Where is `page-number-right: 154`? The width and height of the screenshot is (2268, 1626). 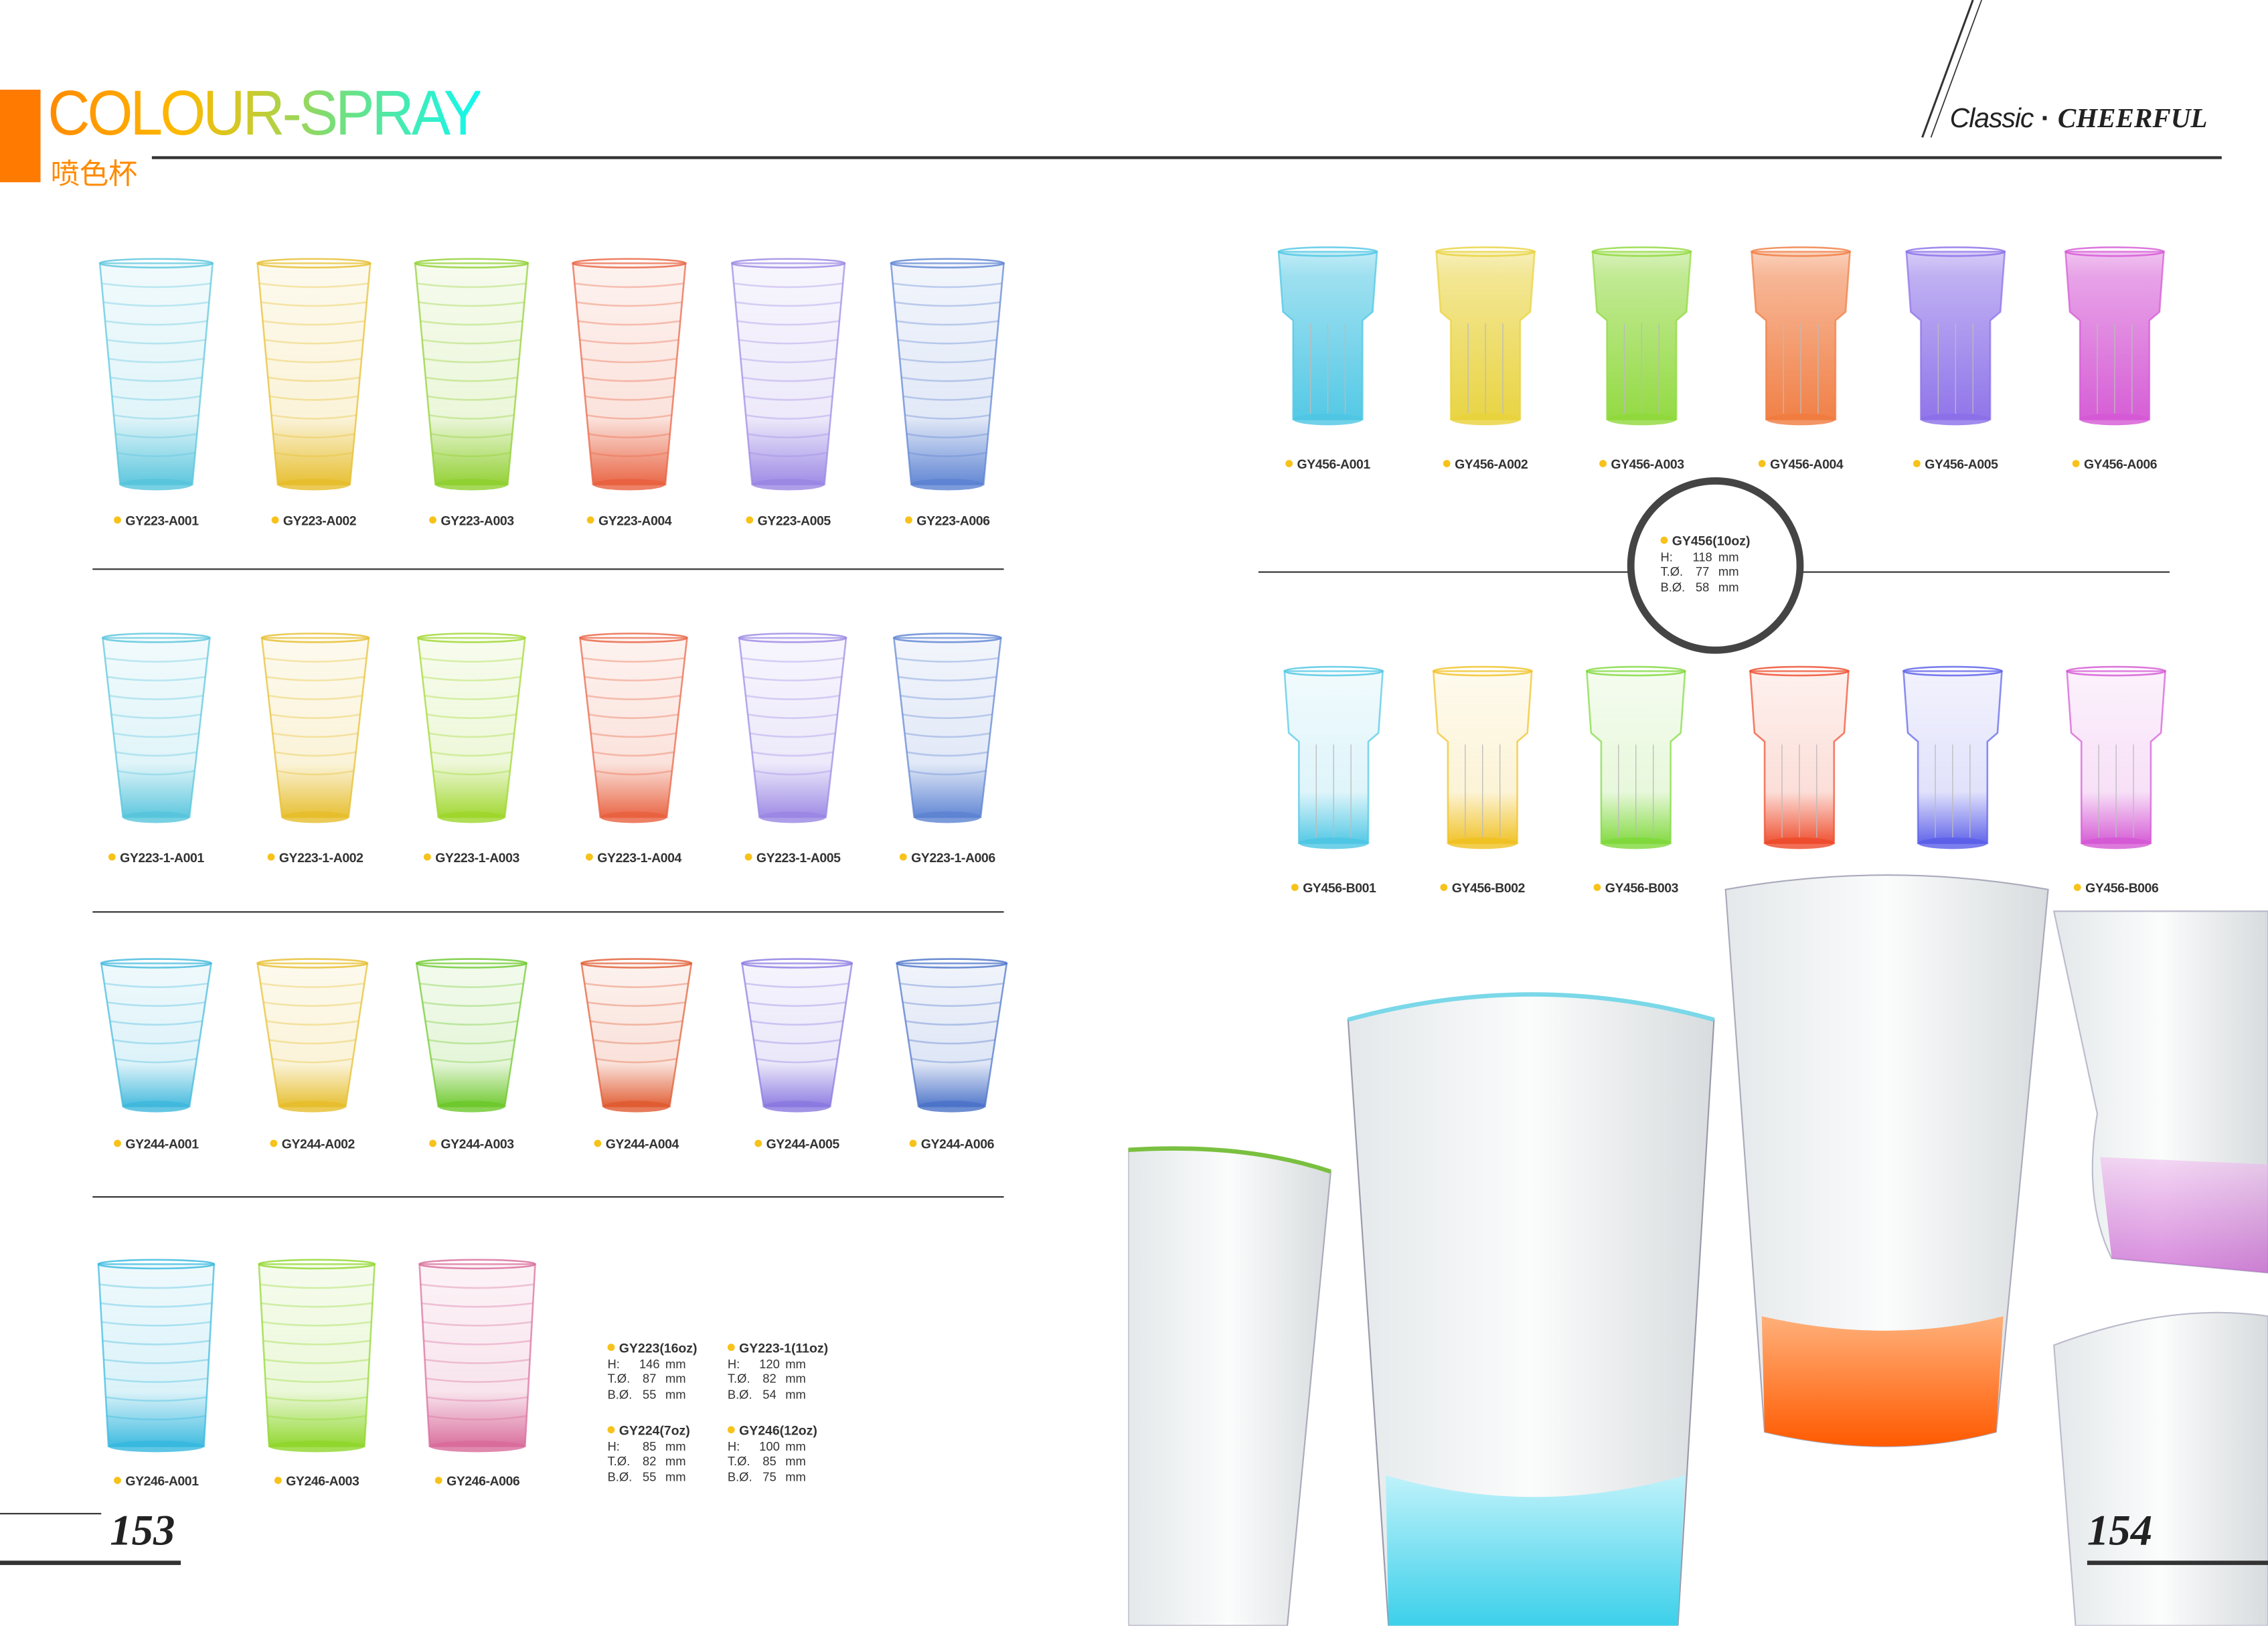
page-number-right: 154 is located at coordinates (2120, 1531).